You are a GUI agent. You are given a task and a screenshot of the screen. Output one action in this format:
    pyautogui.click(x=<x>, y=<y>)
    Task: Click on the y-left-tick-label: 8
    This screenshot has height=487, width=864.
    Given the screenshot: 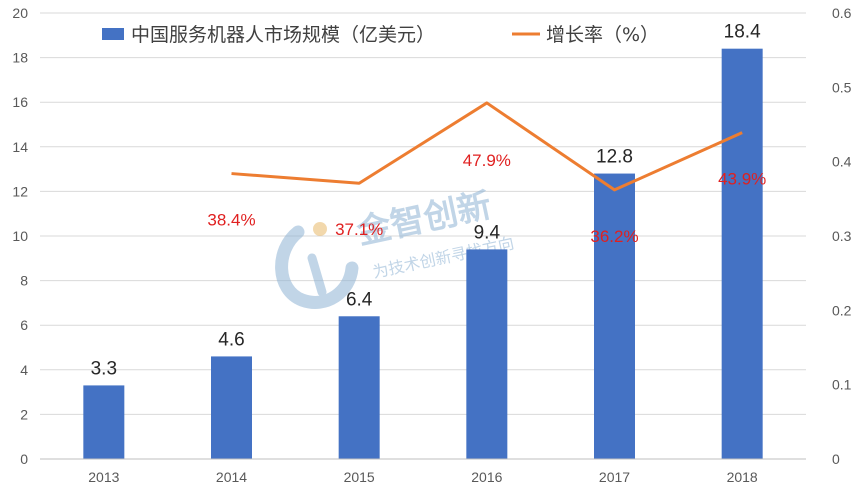 What is the action you would take?
    pyautogui.click(x=24, y=281)
    